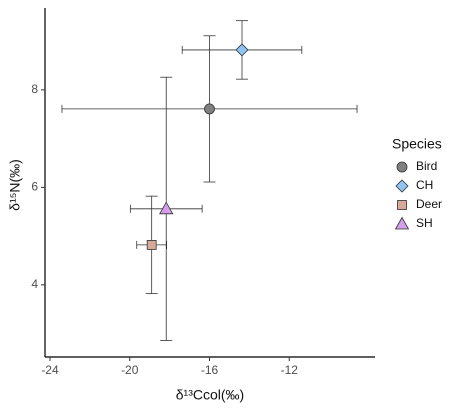 The width and height of the screenshot is (474, 411). Describe the element at coordinates (15, 185) in the screenshot. I see `y-axis-label: δ¹⁵N(‰)` at that location.